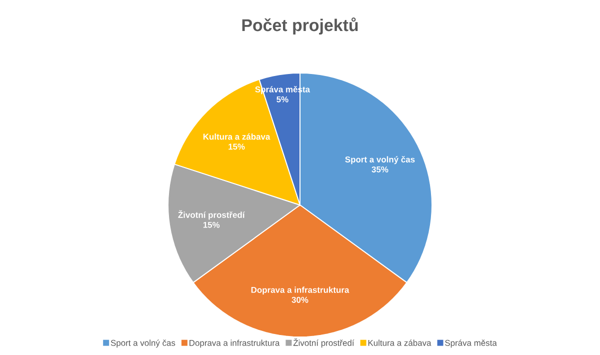  Describe the element at coordinates (300, 299) in the screenshot. I see `data-label: 30%` at that location.